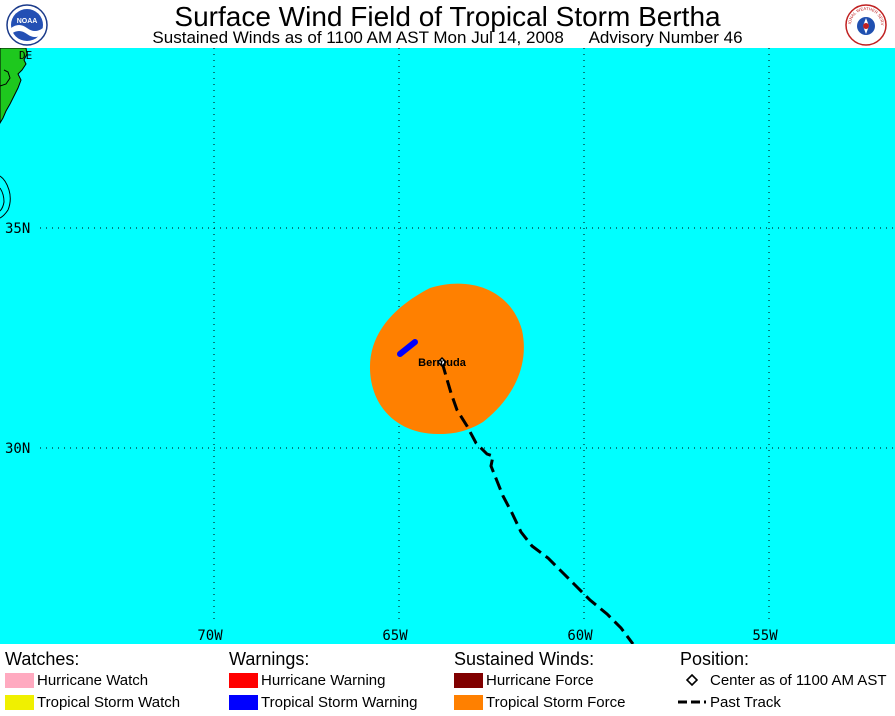 The width and height of the screenshot is (895, 716). I want to click on past-track-line, so click(537, 502).